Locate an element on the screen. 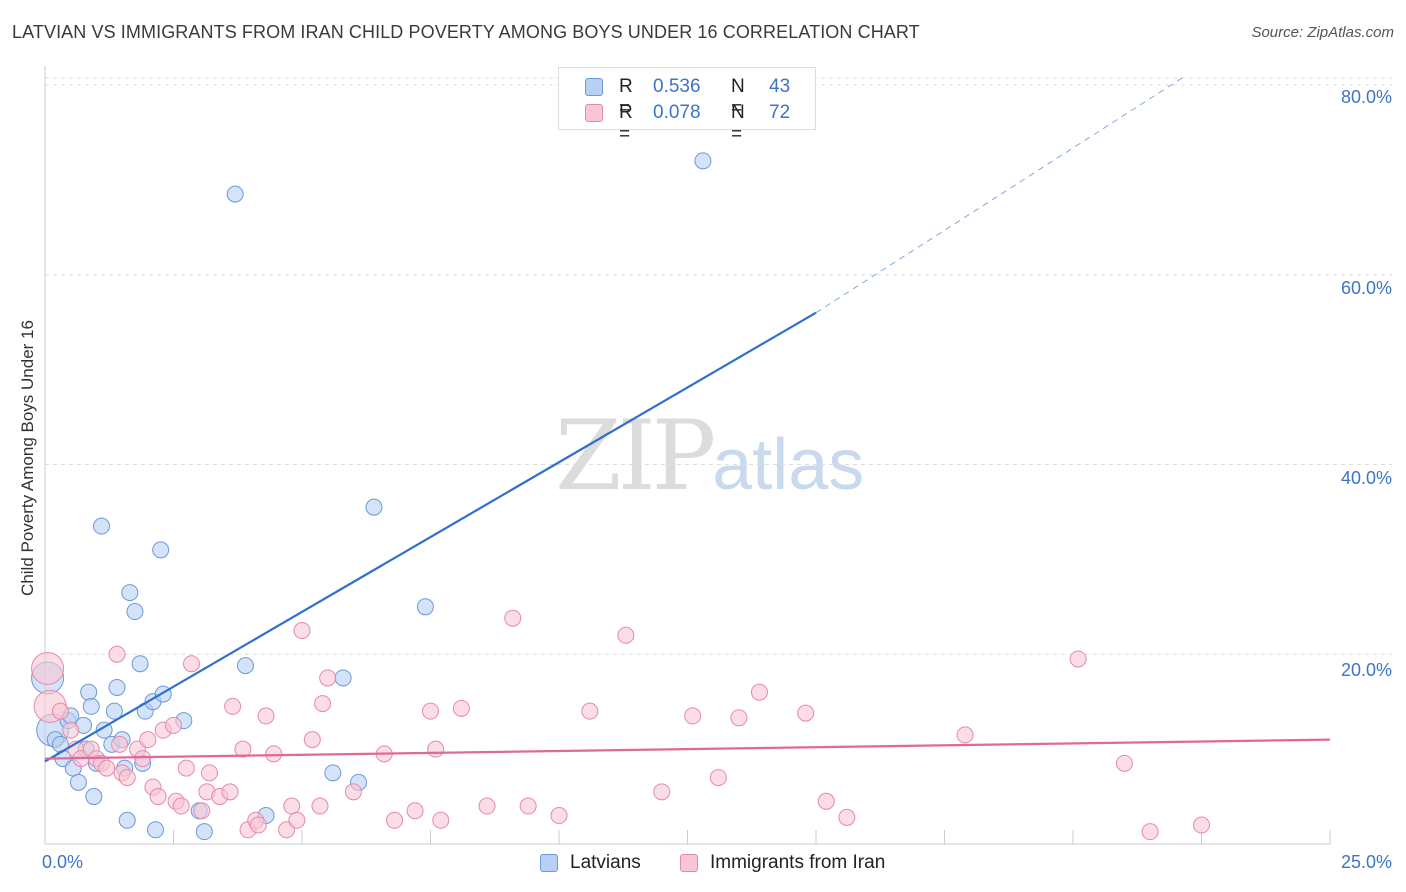  source-label: Source: ZipAtlas.com is located at coordinates (1322, 32).